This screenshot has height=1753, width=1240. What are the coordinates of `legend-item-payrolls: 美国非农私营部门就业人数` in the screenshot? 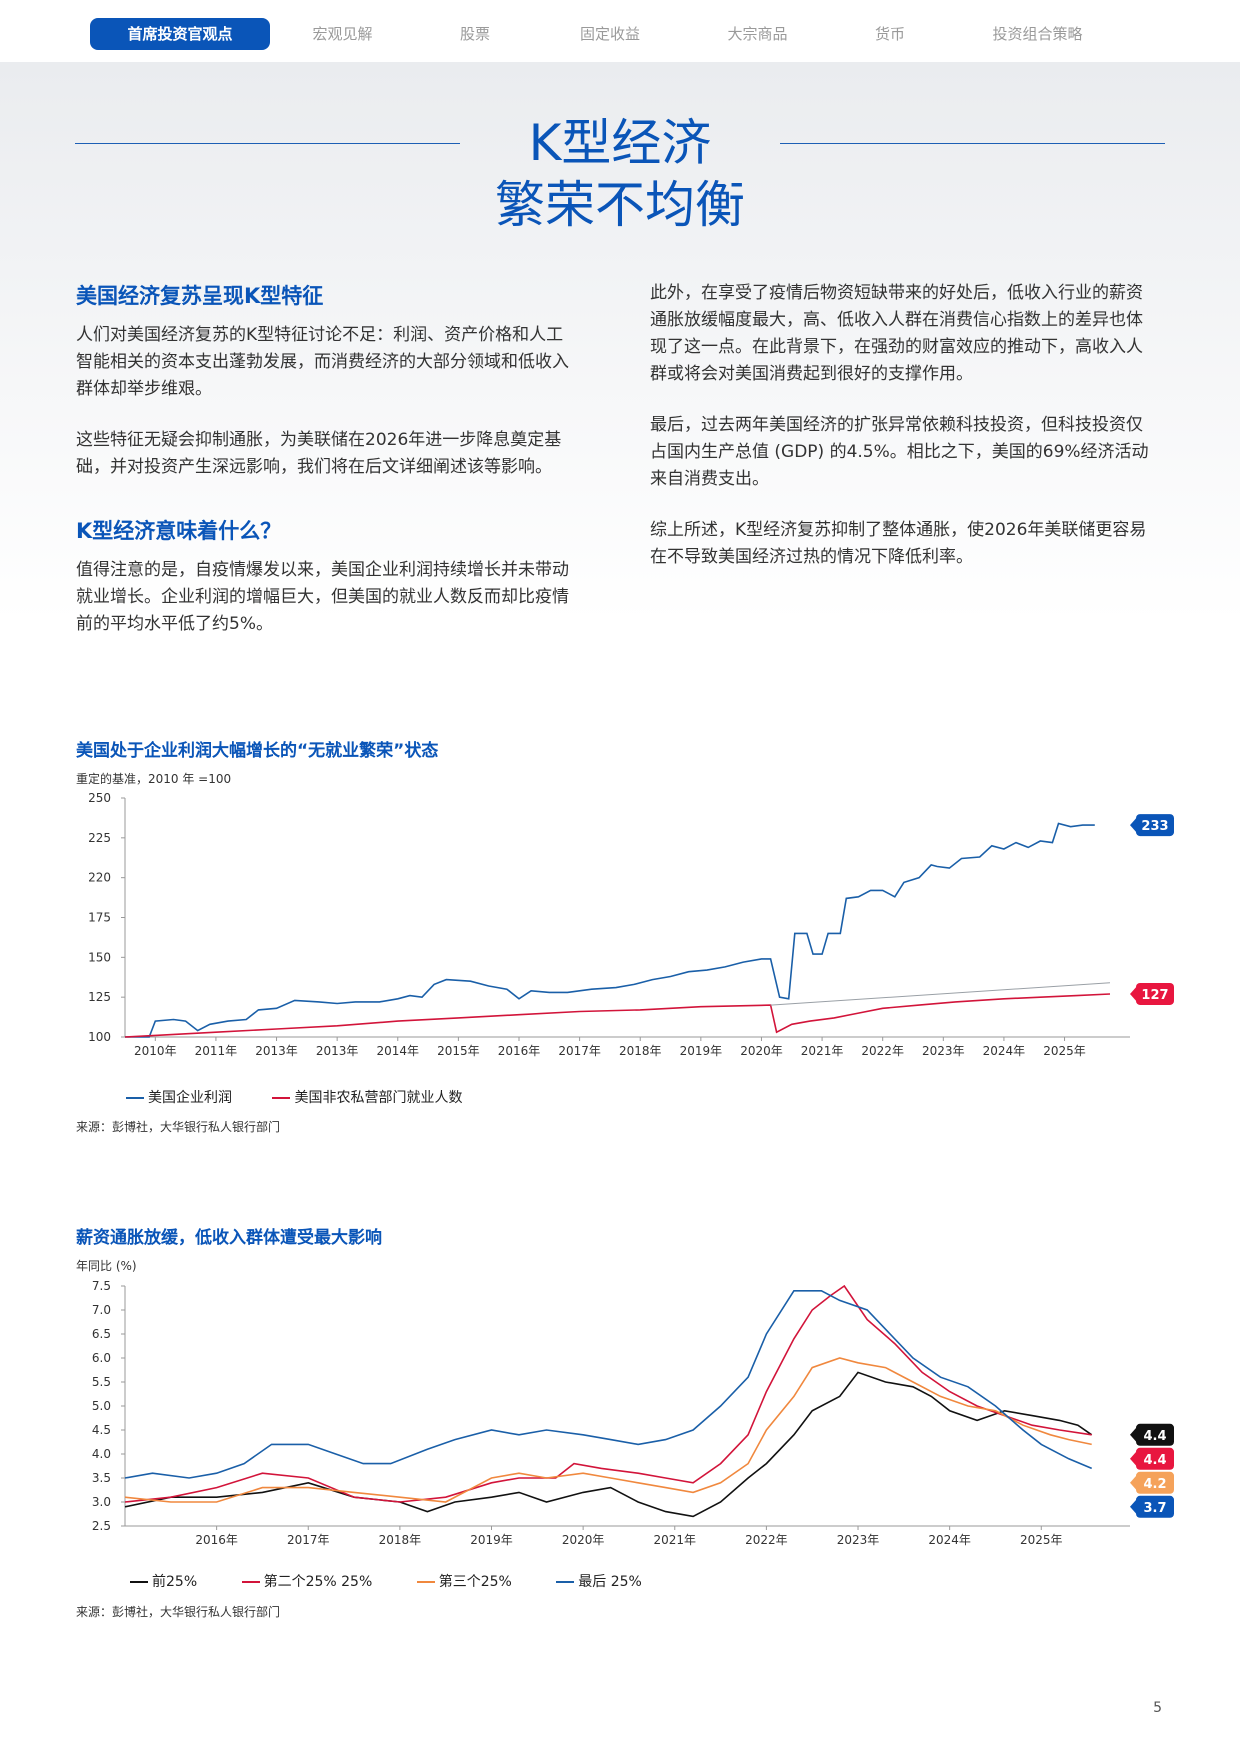 It's located at (367, 1098).